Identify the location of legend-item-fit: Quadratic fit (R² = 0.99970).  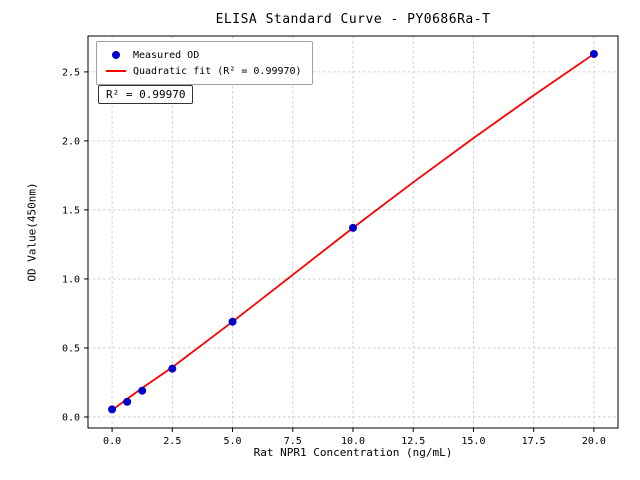
(203, 71).